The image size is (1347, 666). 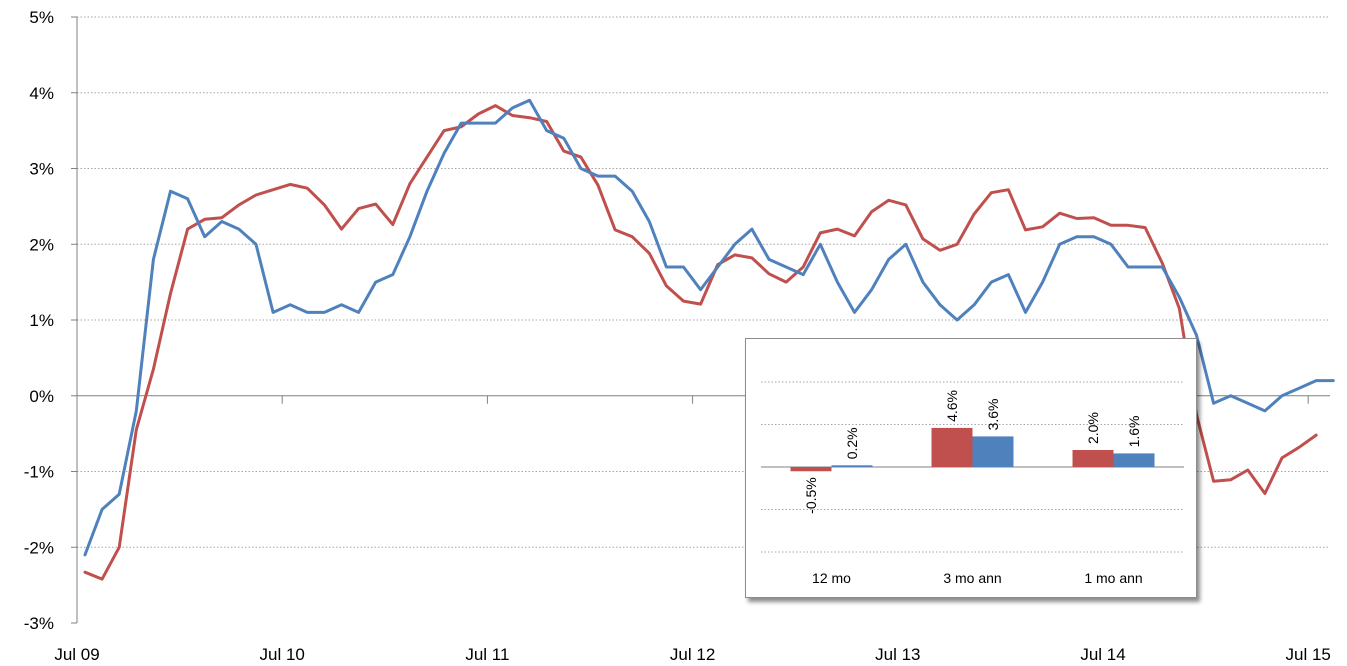 What do you see at coordinates (1102, 654) in the screenshot?
I see `x-tick-label: Jul 14` at bounding box center [1102, 654].